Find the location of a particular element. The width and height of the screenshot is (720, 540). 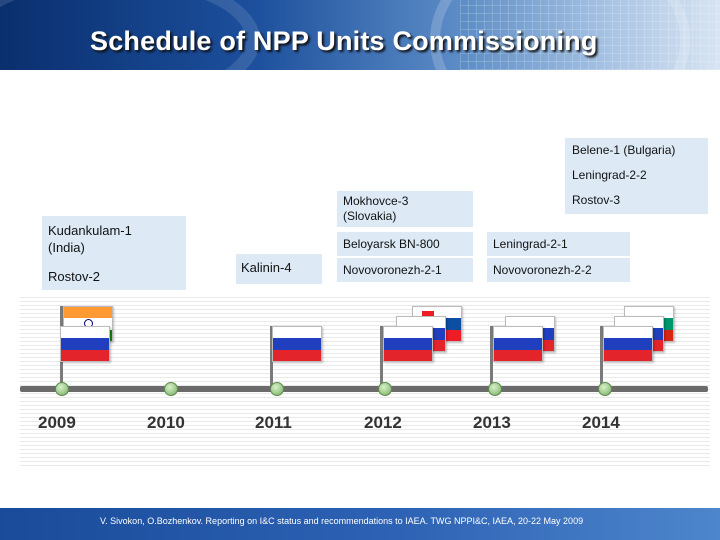

slide-title: Schedule of NPP Units Commissioning is located at coordinates (344, 41).